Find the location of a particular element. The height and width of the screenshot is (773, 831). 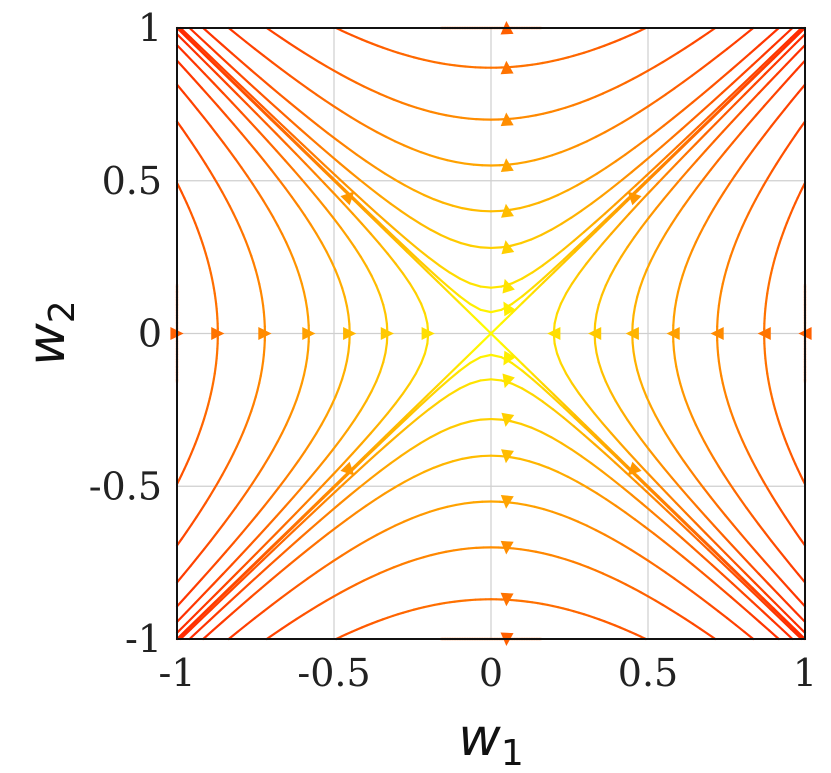

x-tick-labels: -1 -0.5 0 0.5 1 is located at coordinates (487, 673).